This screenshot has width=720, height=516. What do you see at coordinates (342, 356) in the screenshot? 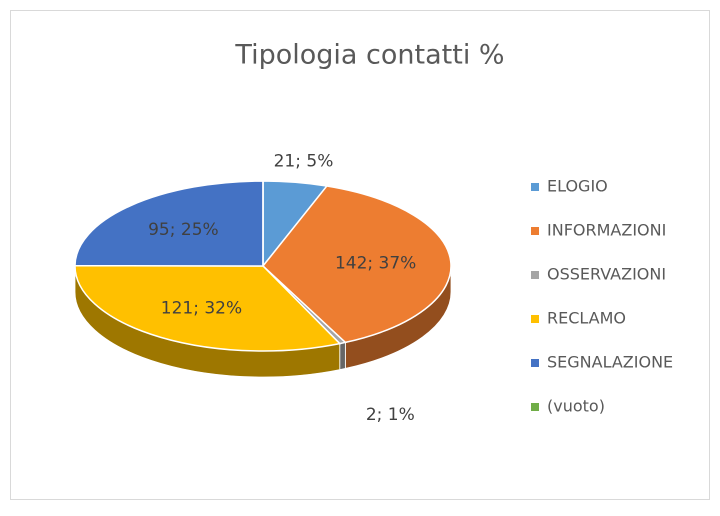
I see `pie-side` at bounding box center [342, 356].